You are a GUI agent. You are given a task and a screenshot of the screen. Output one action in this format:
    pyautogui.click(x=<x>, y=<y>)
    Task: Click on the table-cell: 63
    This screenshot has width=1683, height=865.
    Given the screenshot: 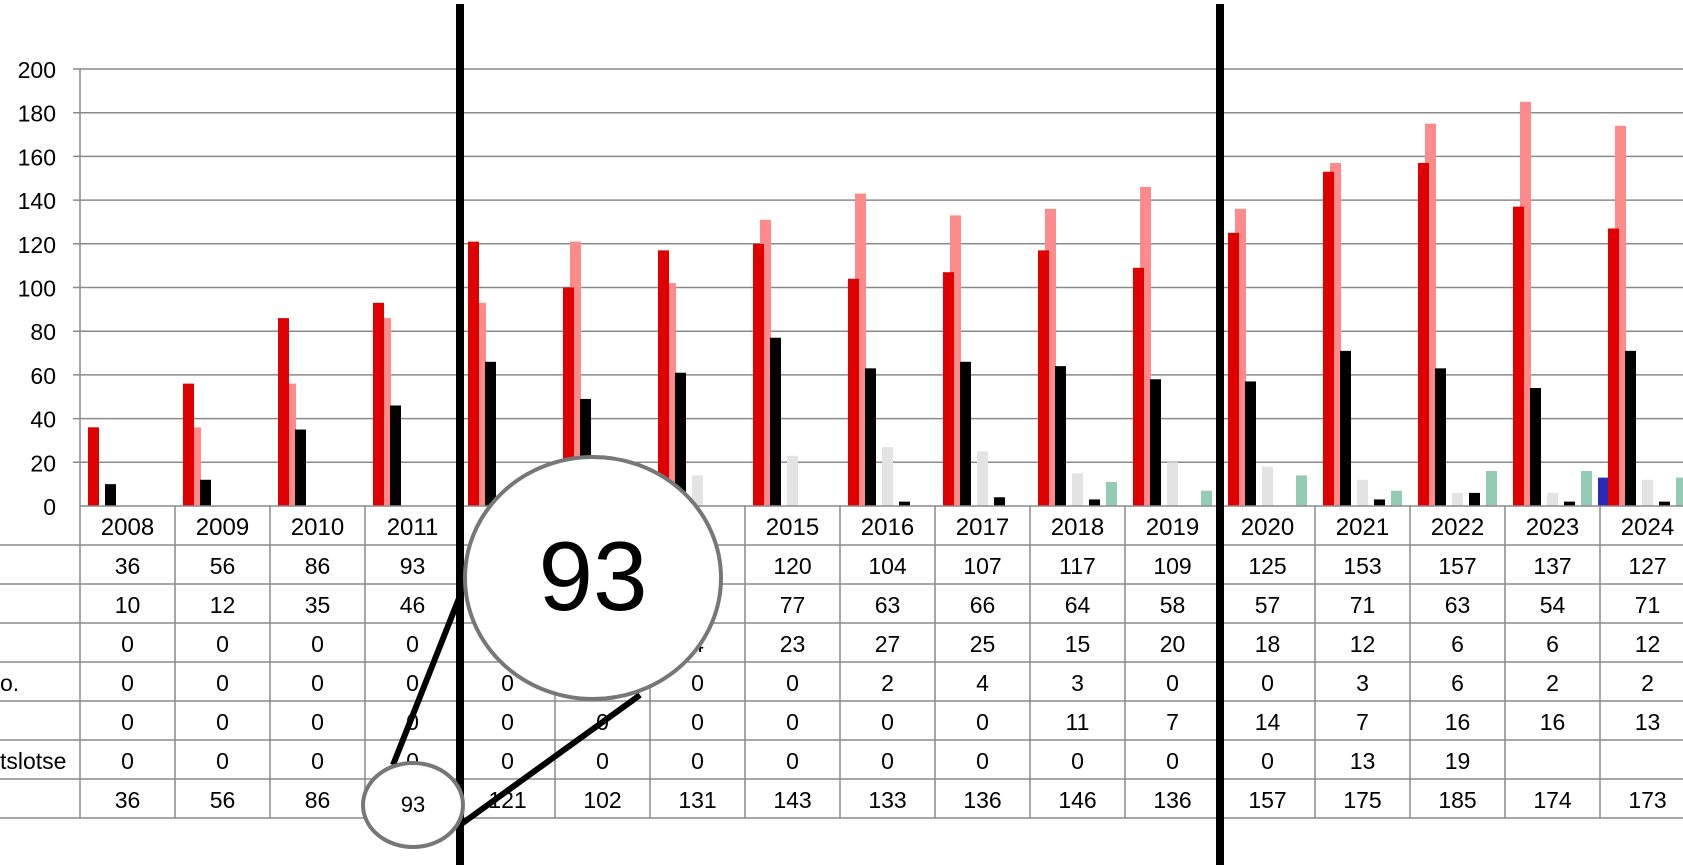 What is the action you would take?
    pyautogui.click(x=1458, y=605)
    